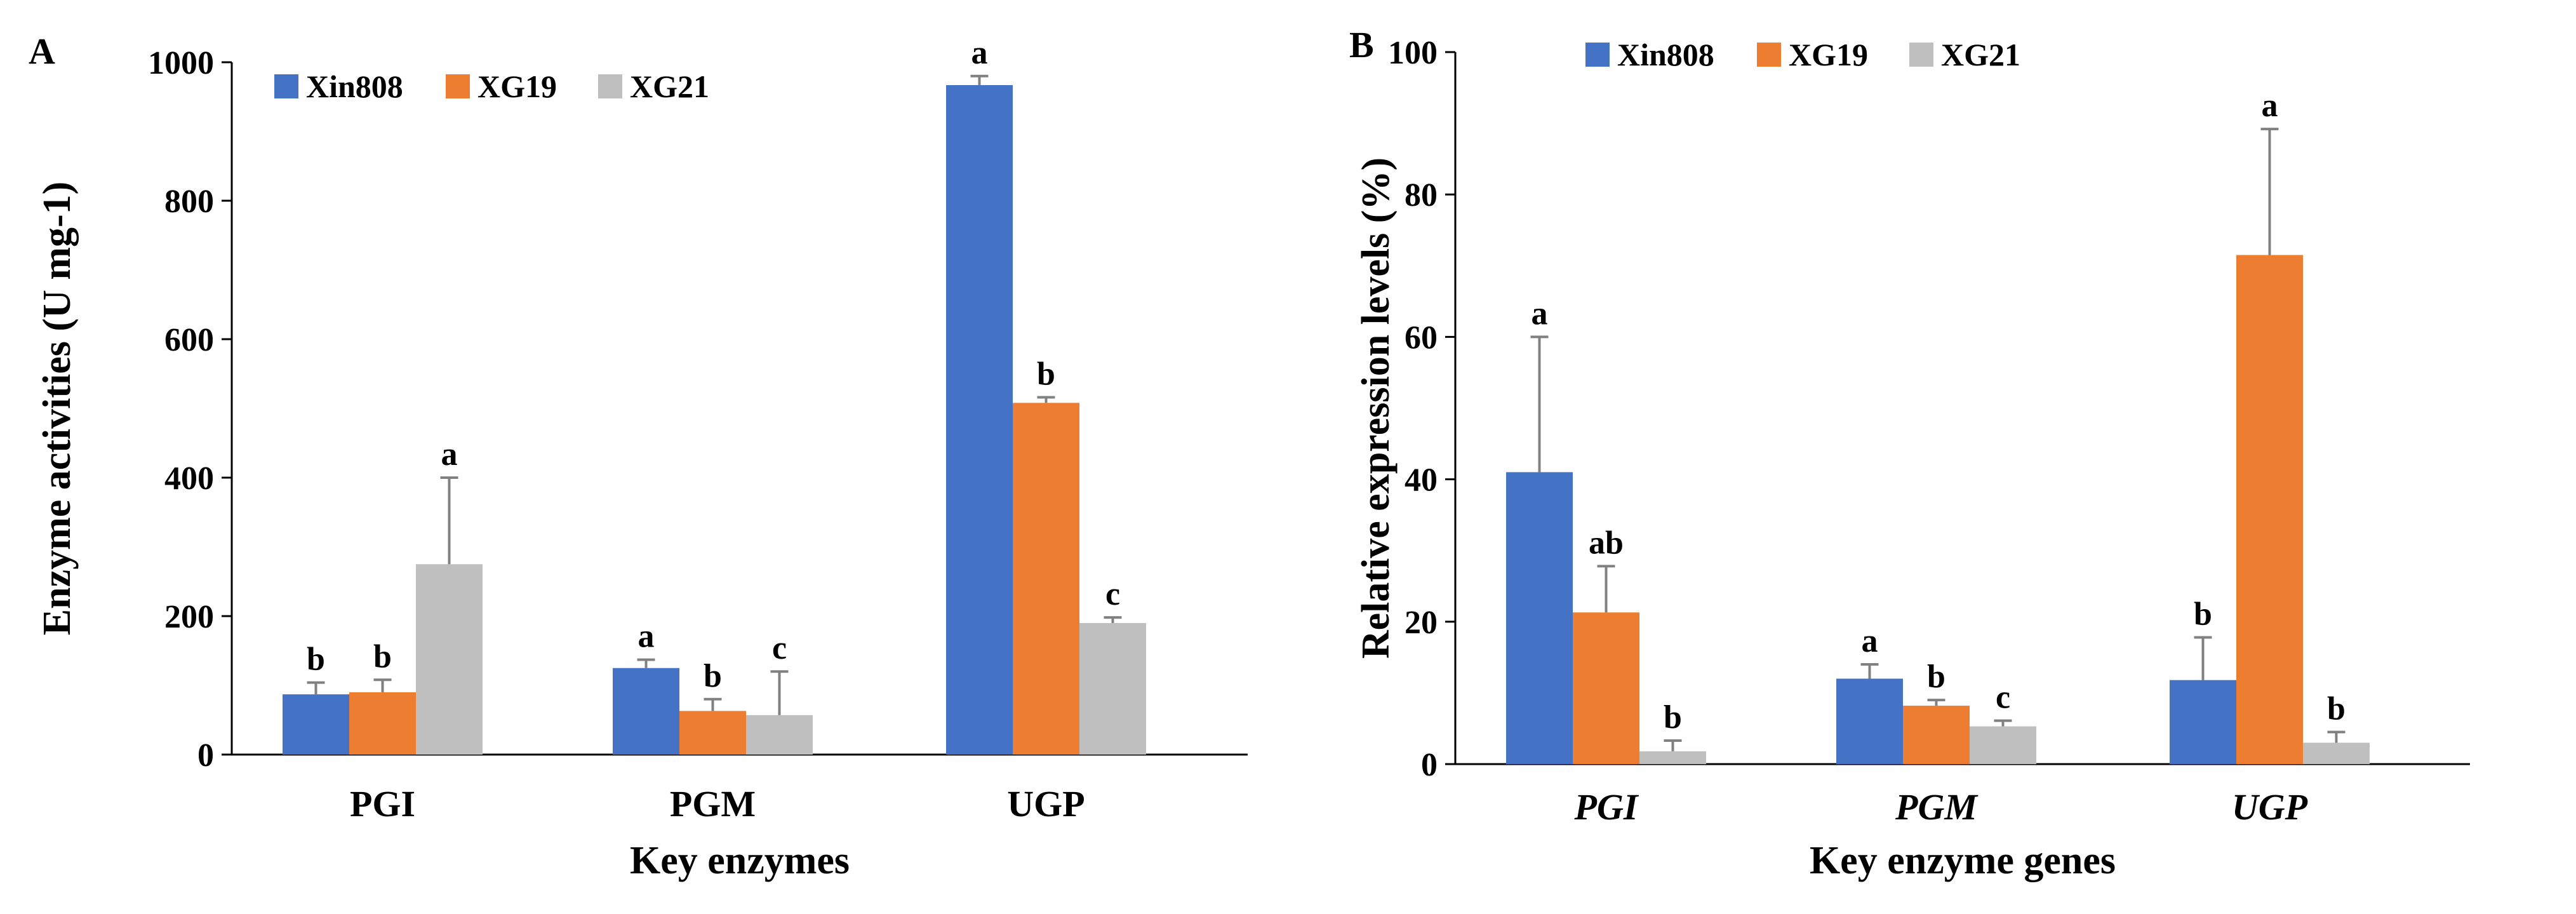 The height and width of the screenshot is (914, 2576). I want to click on y-tick-label: 20, so click(1422, 623).